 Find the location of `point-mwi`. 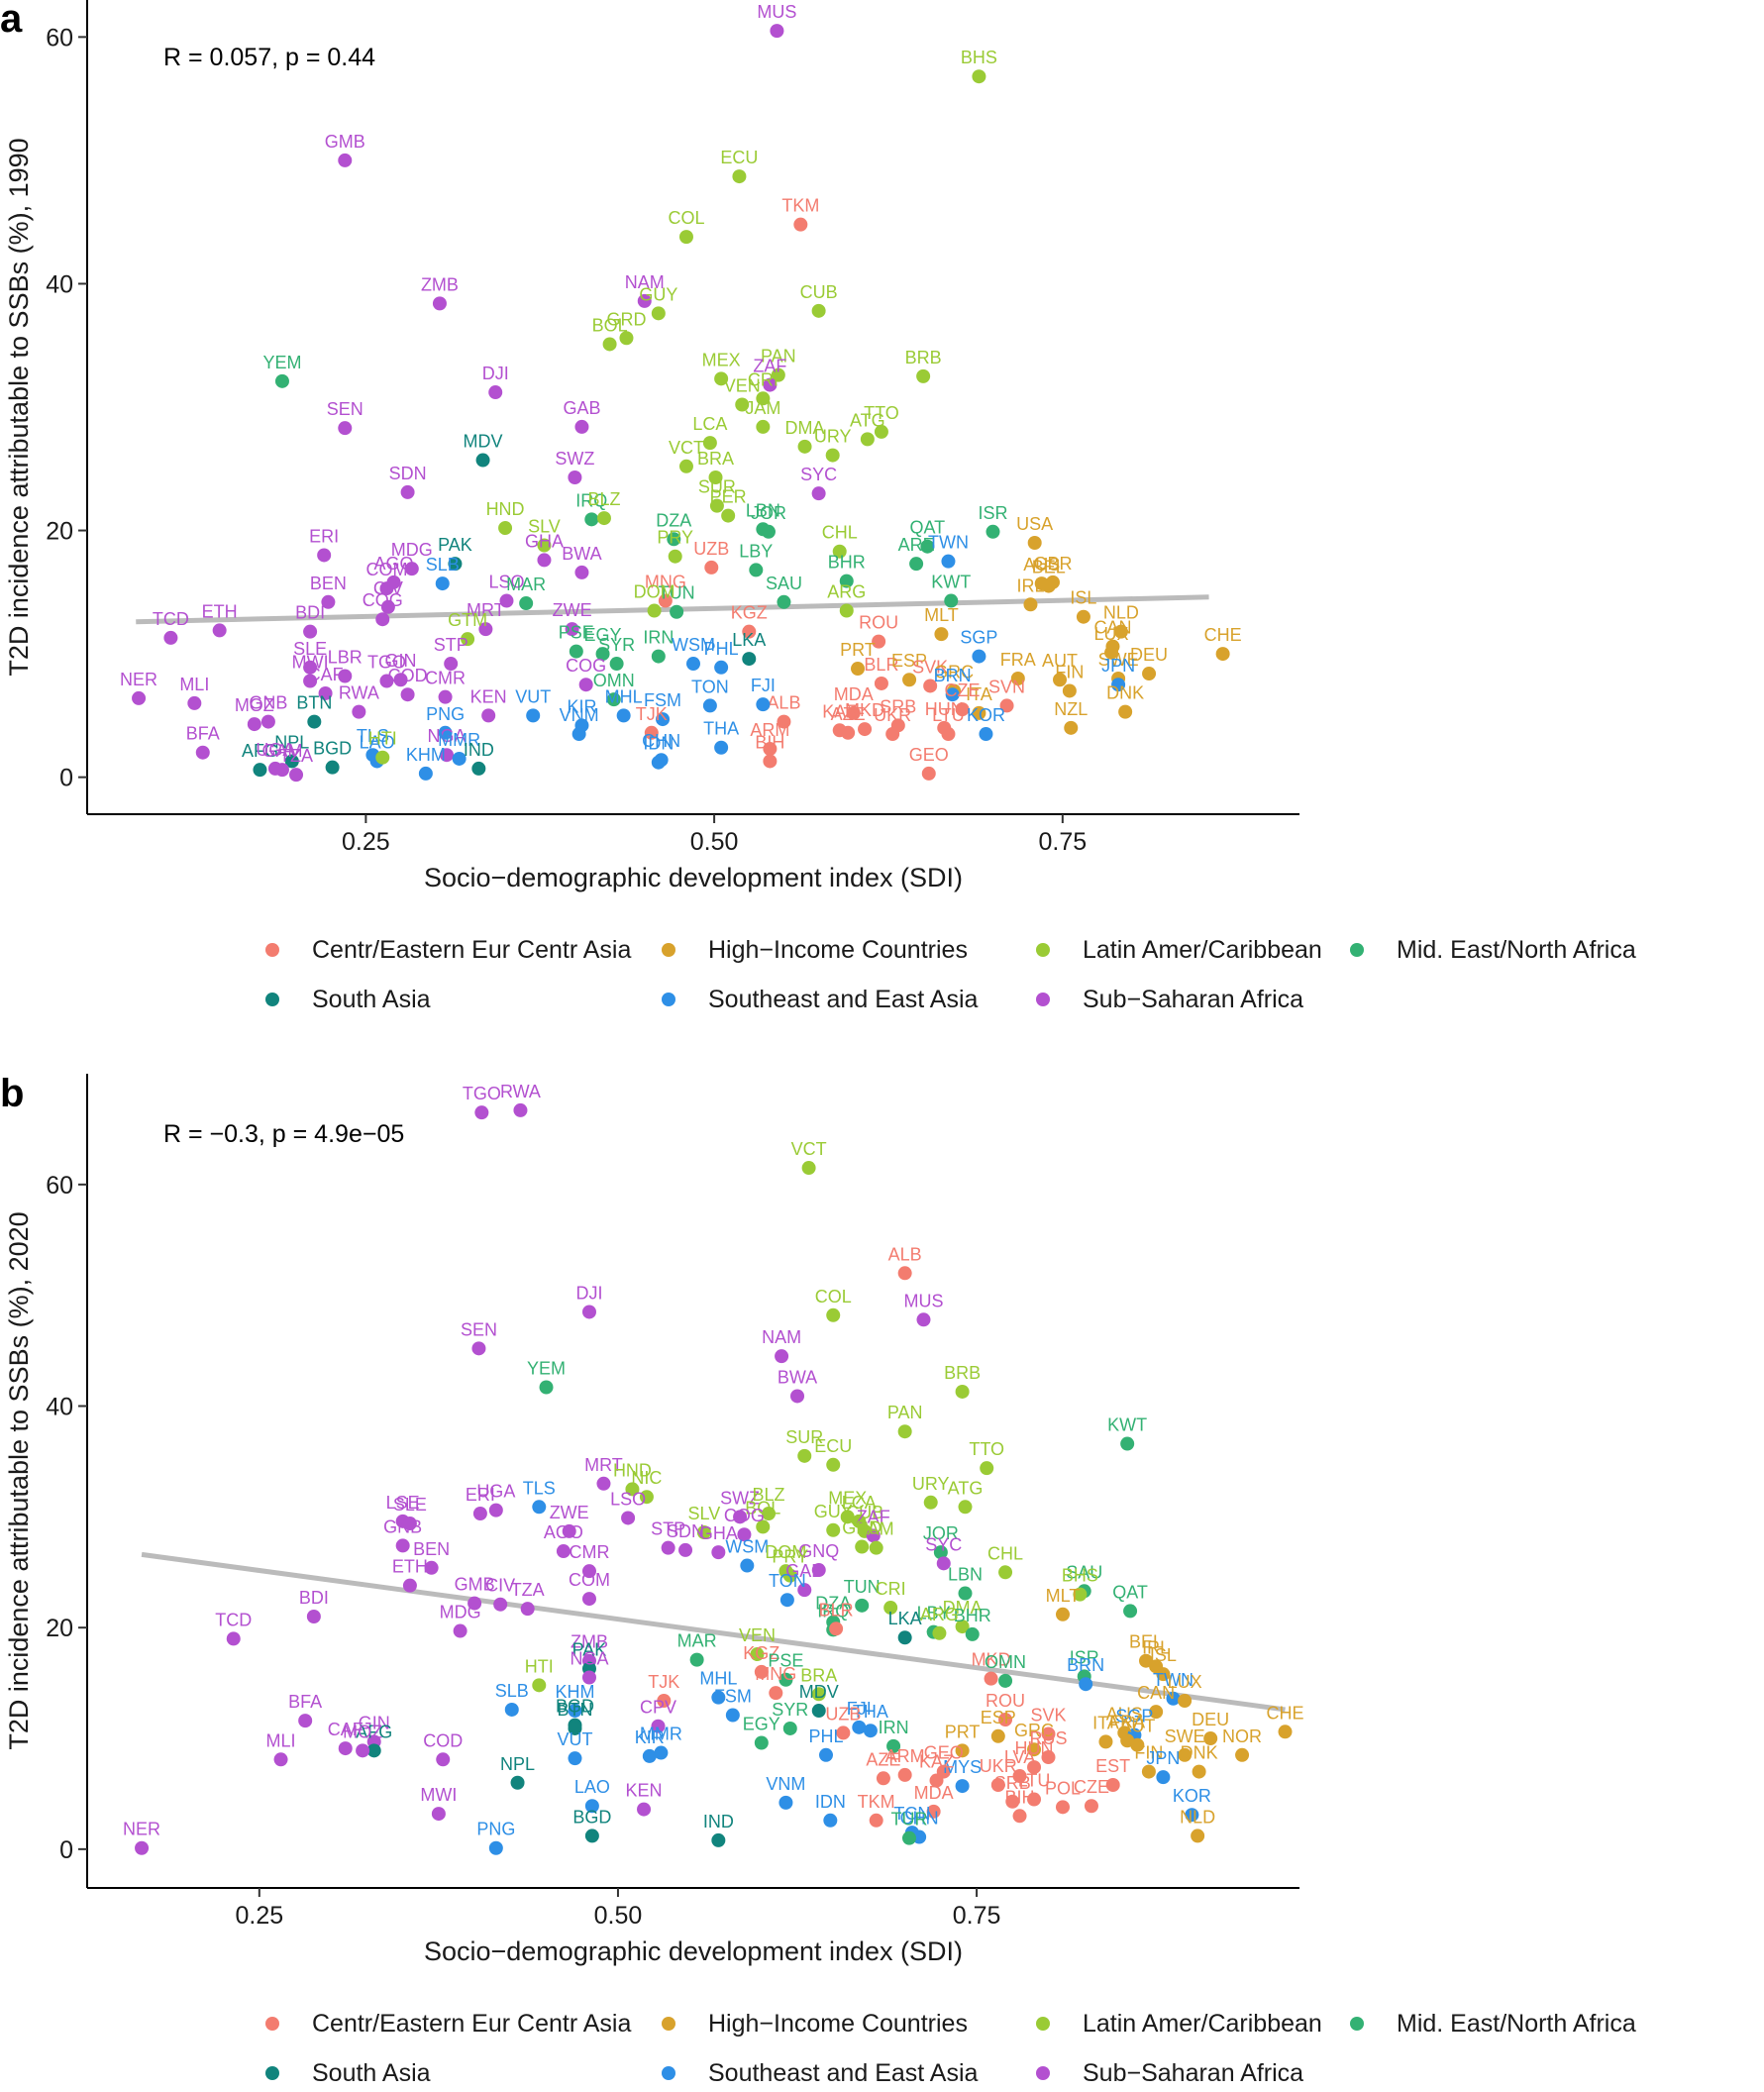

point-mwi is located at coordinates (439, 1814).